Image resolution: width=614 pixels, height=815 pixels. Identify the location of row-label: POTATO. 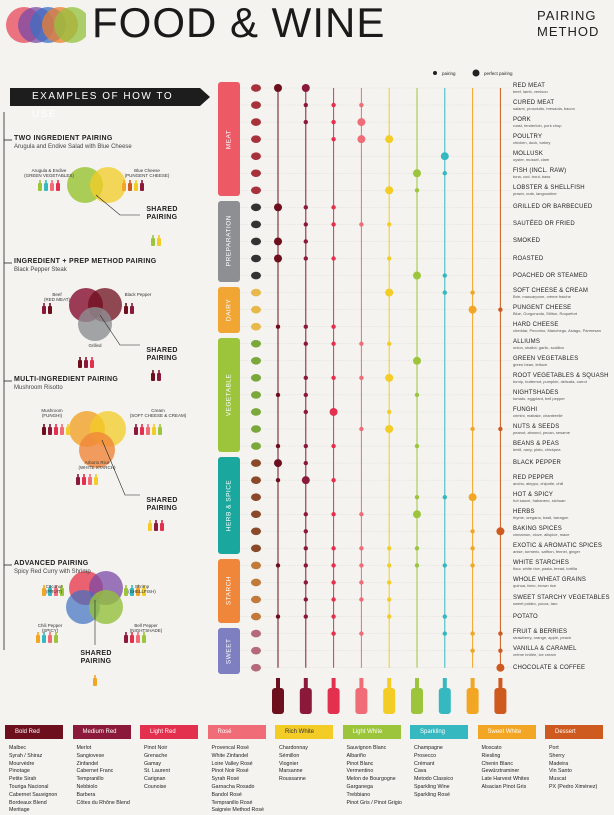
(525, 616).